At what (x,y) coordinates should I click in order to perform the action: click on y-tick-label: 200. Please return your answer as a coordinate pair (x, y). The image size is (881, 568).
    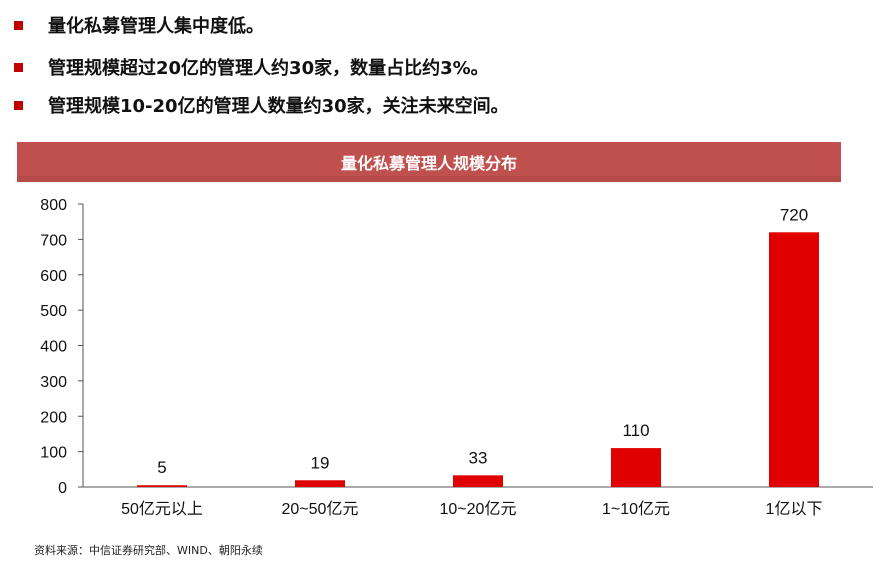
    Looking at the image, I should click on (53, 417).